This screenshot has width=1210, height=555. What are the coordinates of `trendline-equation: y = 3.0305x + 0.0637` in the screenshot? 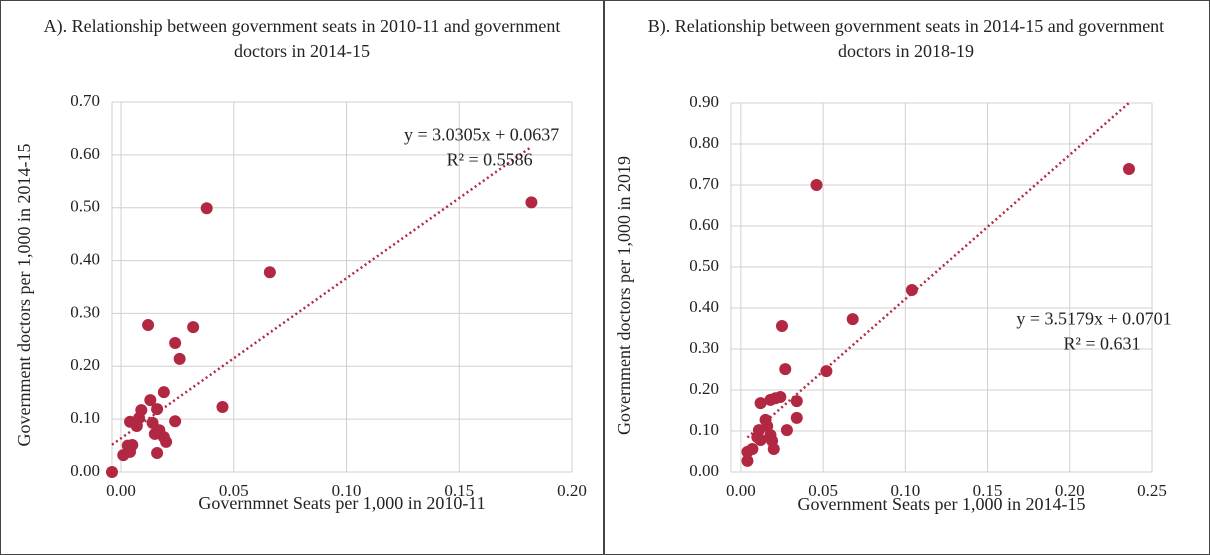 It's located at (481, 134).